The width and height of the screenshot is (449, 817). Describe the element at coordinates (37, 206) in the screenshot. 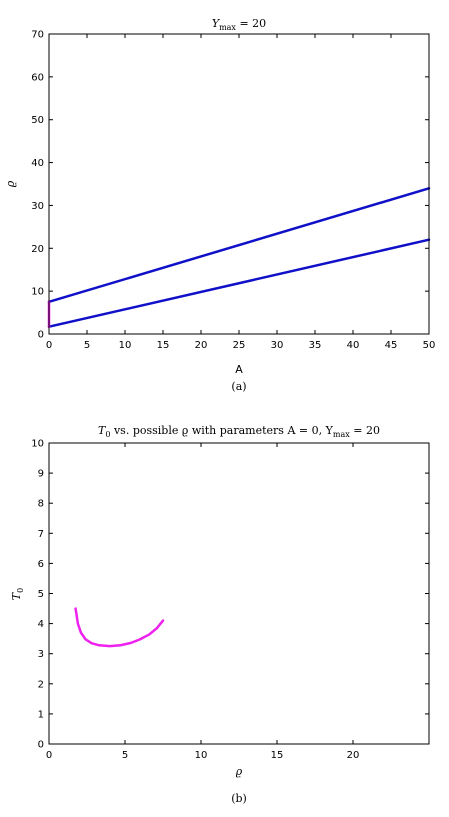

I see `chart-a-ytick-label: 30` at that location.